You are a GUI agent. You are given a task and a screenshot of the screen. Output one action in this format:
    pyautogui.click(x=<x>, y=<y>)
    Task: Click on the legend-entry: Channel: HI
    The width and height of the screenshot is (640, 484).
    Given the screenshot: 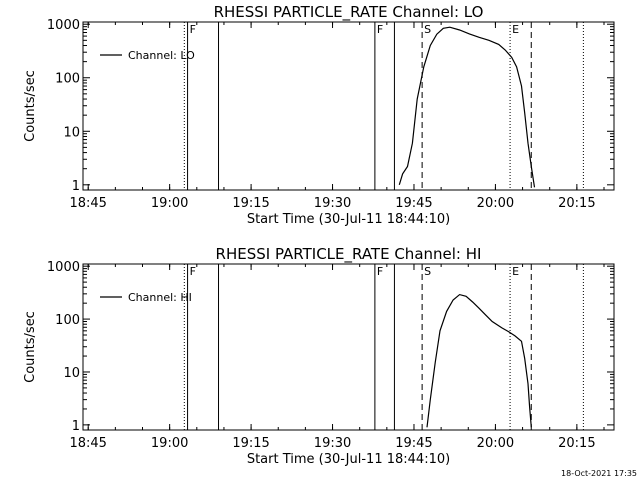 What is the action you would take?
    pyautogui.click(x=160, y=297)
    